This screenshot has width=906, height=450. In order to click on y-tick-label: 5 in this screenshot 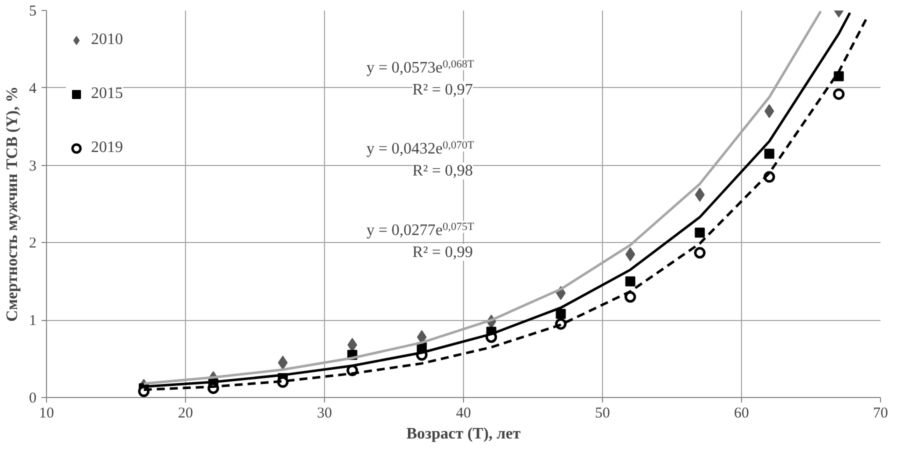, I will do `click(32, 12)`.